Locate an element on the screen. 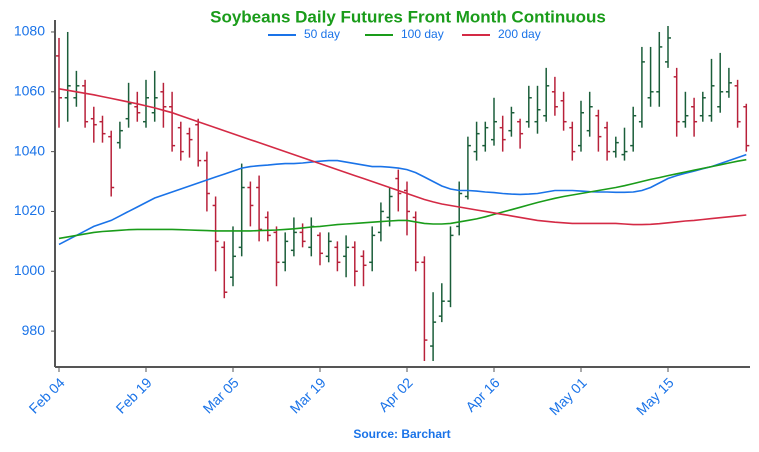 This screenshot has width=759, height=452. legend-label: 50 day is located at coordinates (322, 34).